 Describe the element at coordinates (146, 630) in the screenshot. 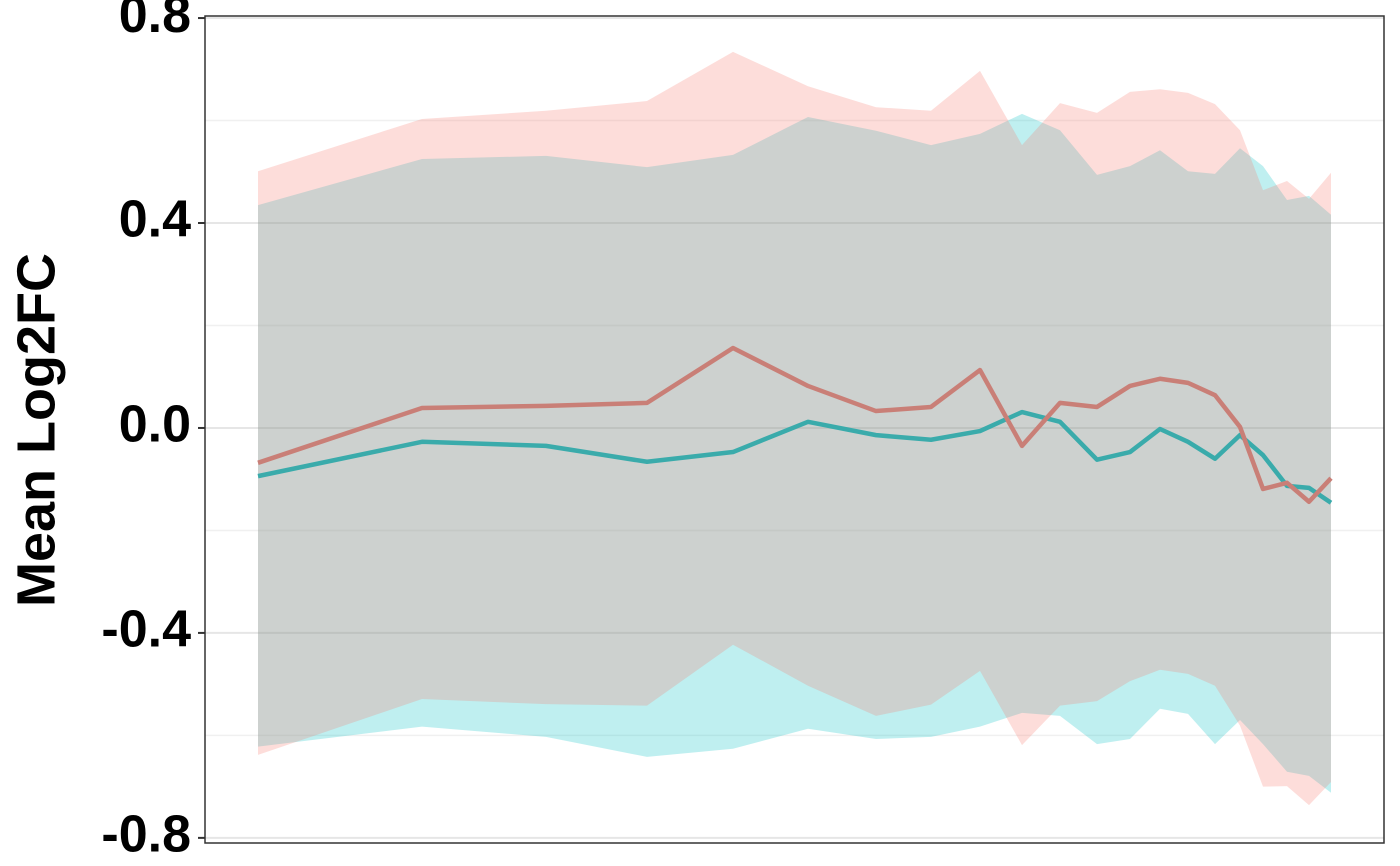

I see `y-tick-label: -0.4` at that location.